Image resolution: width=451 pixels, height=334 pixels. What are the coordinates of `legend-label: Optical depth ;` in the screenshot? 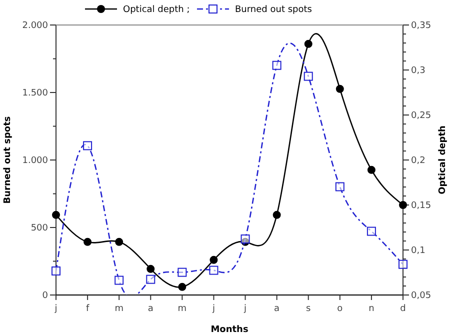 It's located at (156, 10).